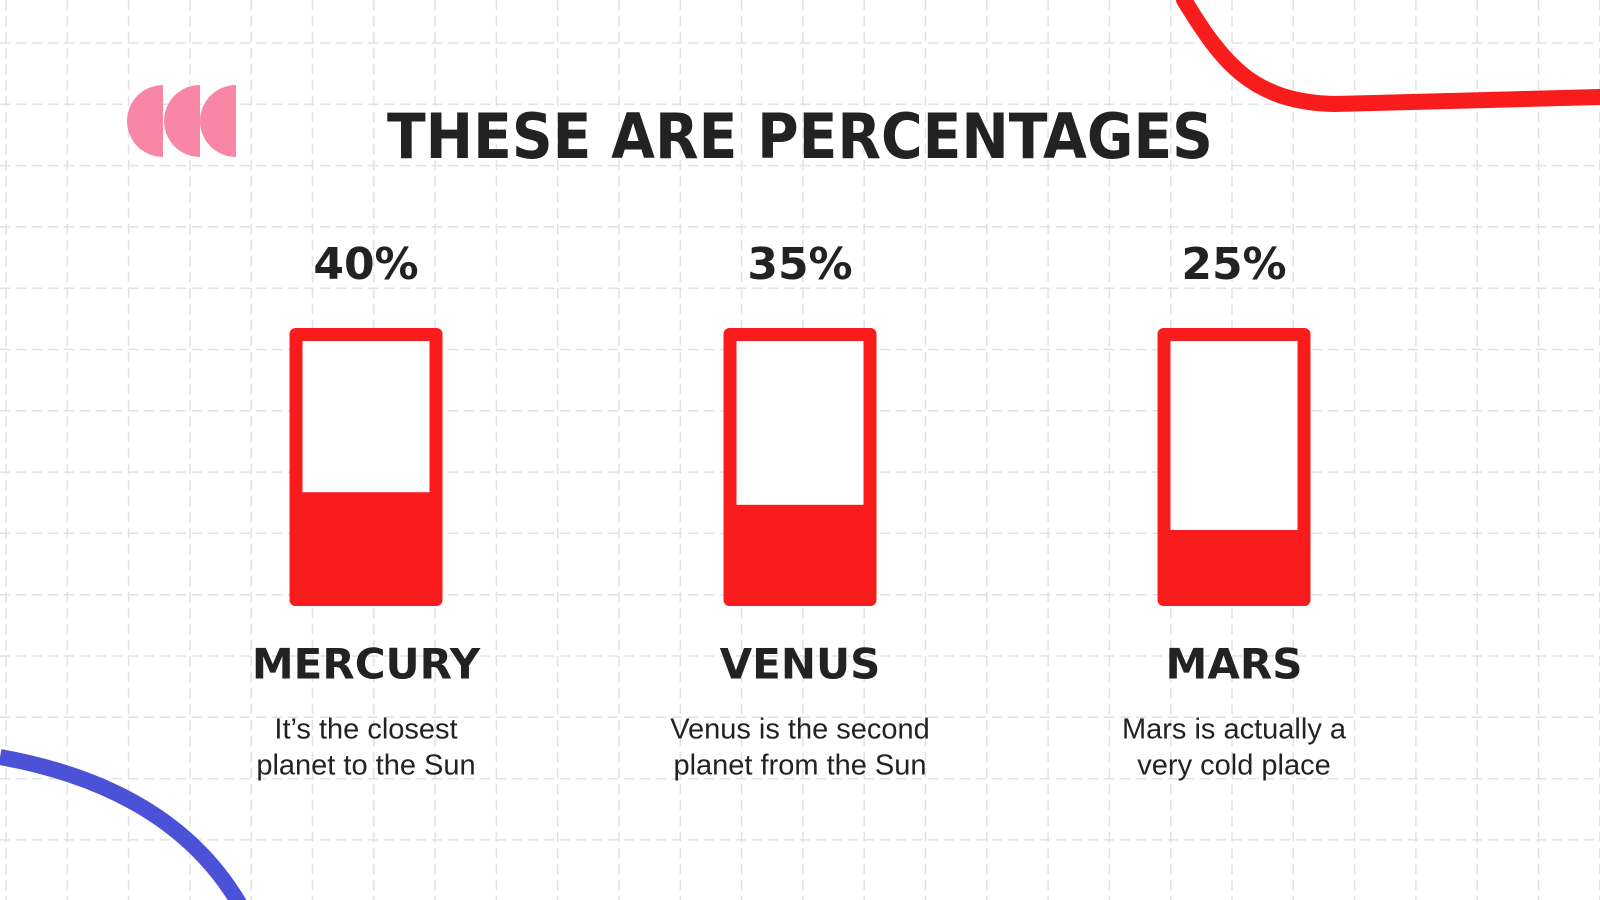 The height and width of the screenshot is (900, 1600). What do you see at coordinates (123, 824) in the screenshot?
I see `decor-blue-arc` at bounding box center [123, 824].